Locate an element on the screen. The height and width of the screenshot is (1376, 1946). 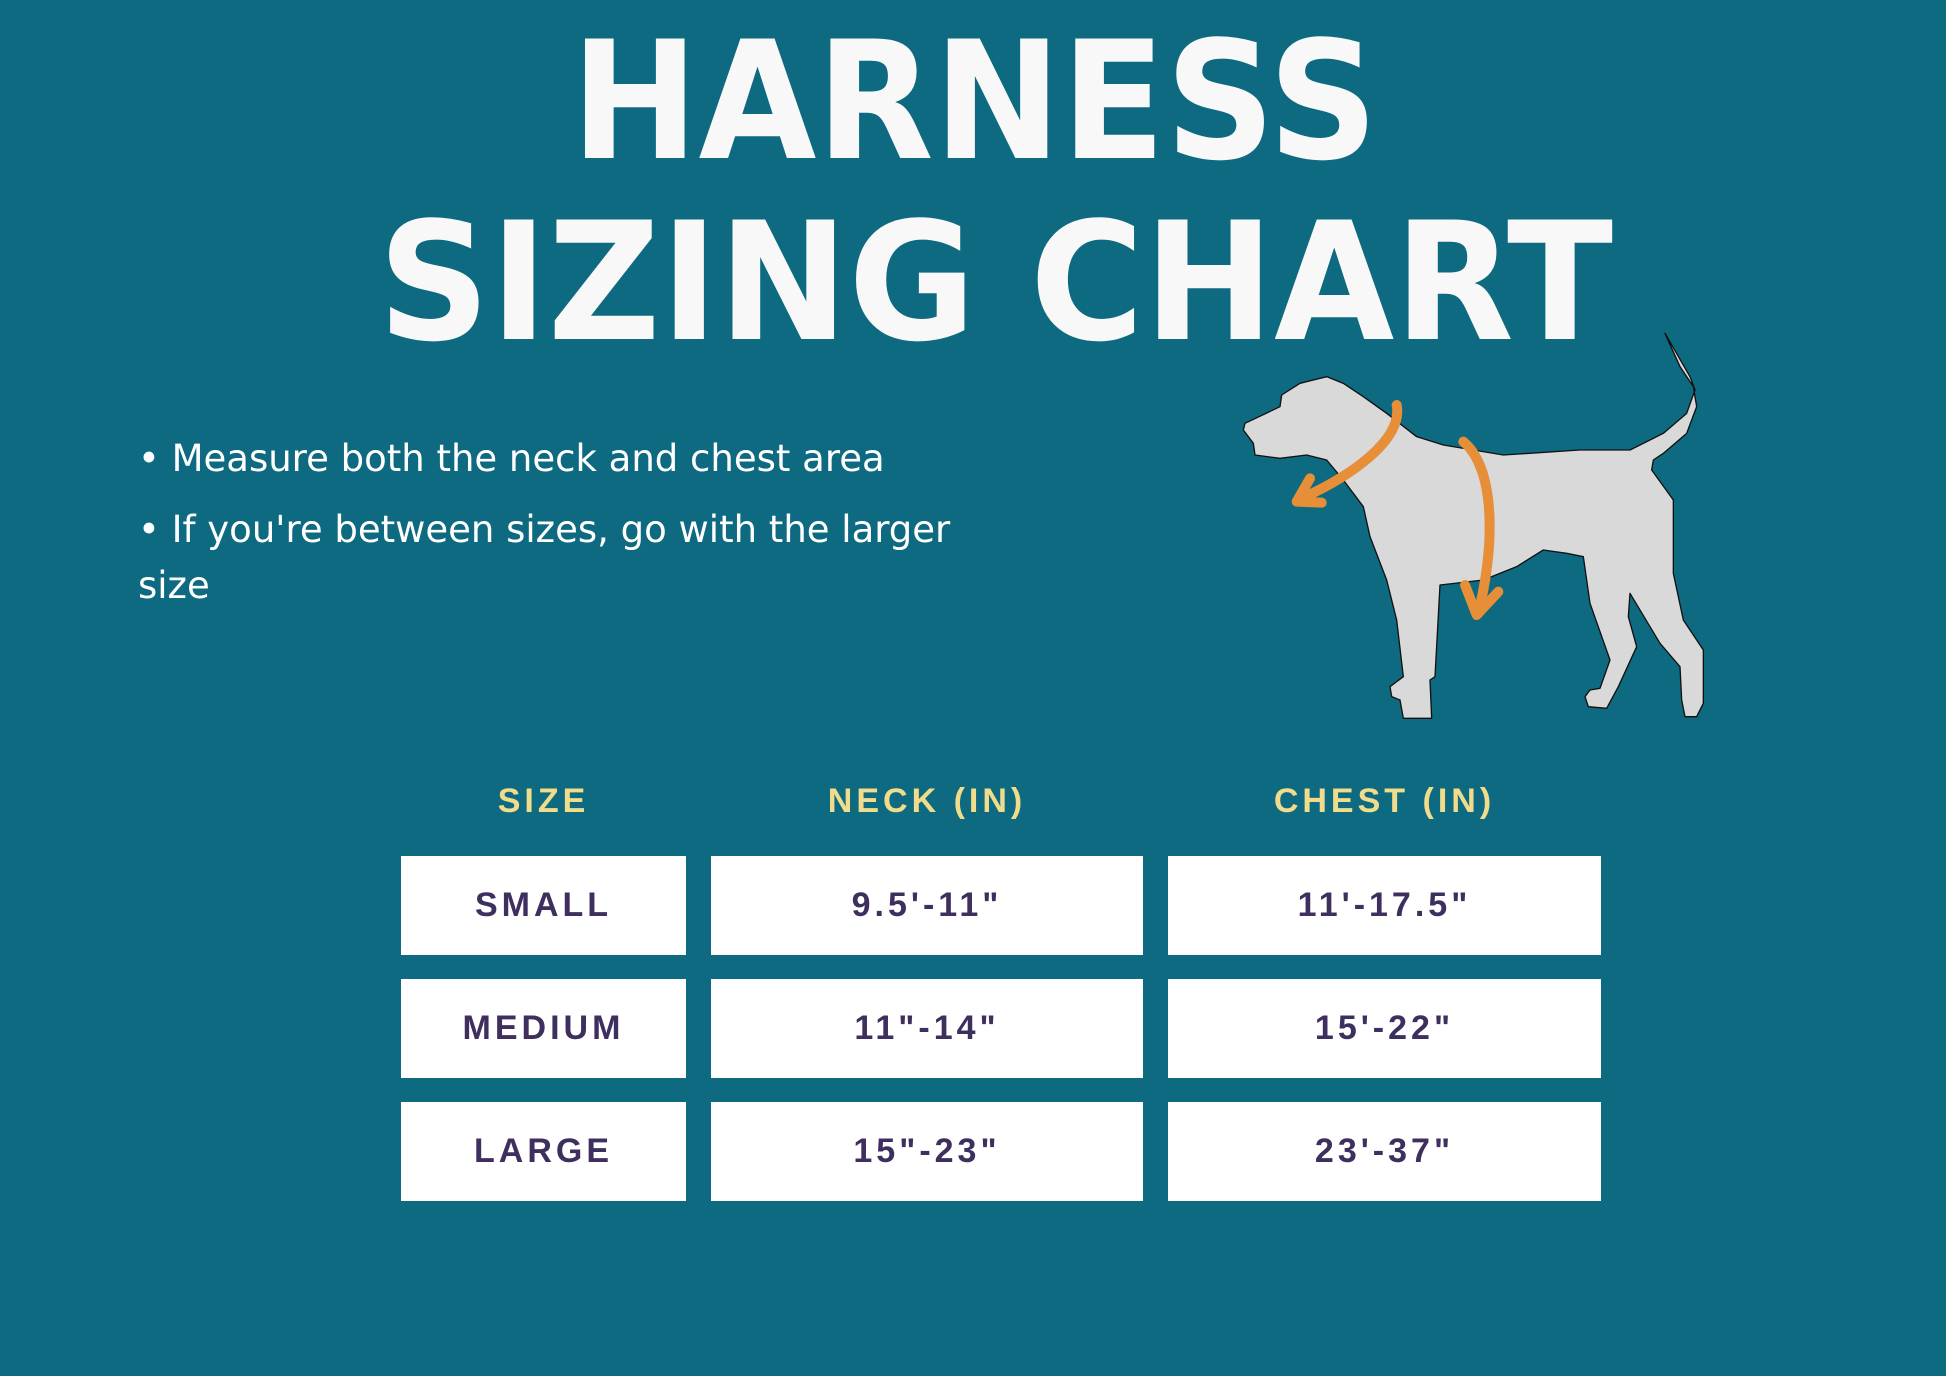
cell-neck-small: 9.5'-11" is located at coordinates (927, 905).